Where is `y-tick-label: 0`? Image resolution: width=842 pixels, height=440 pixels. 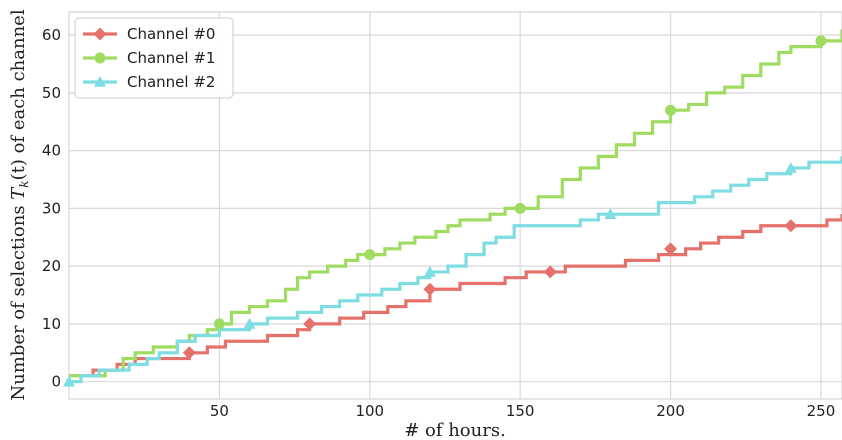
y-tick-label: 0 is located at coordinates (56, 382).